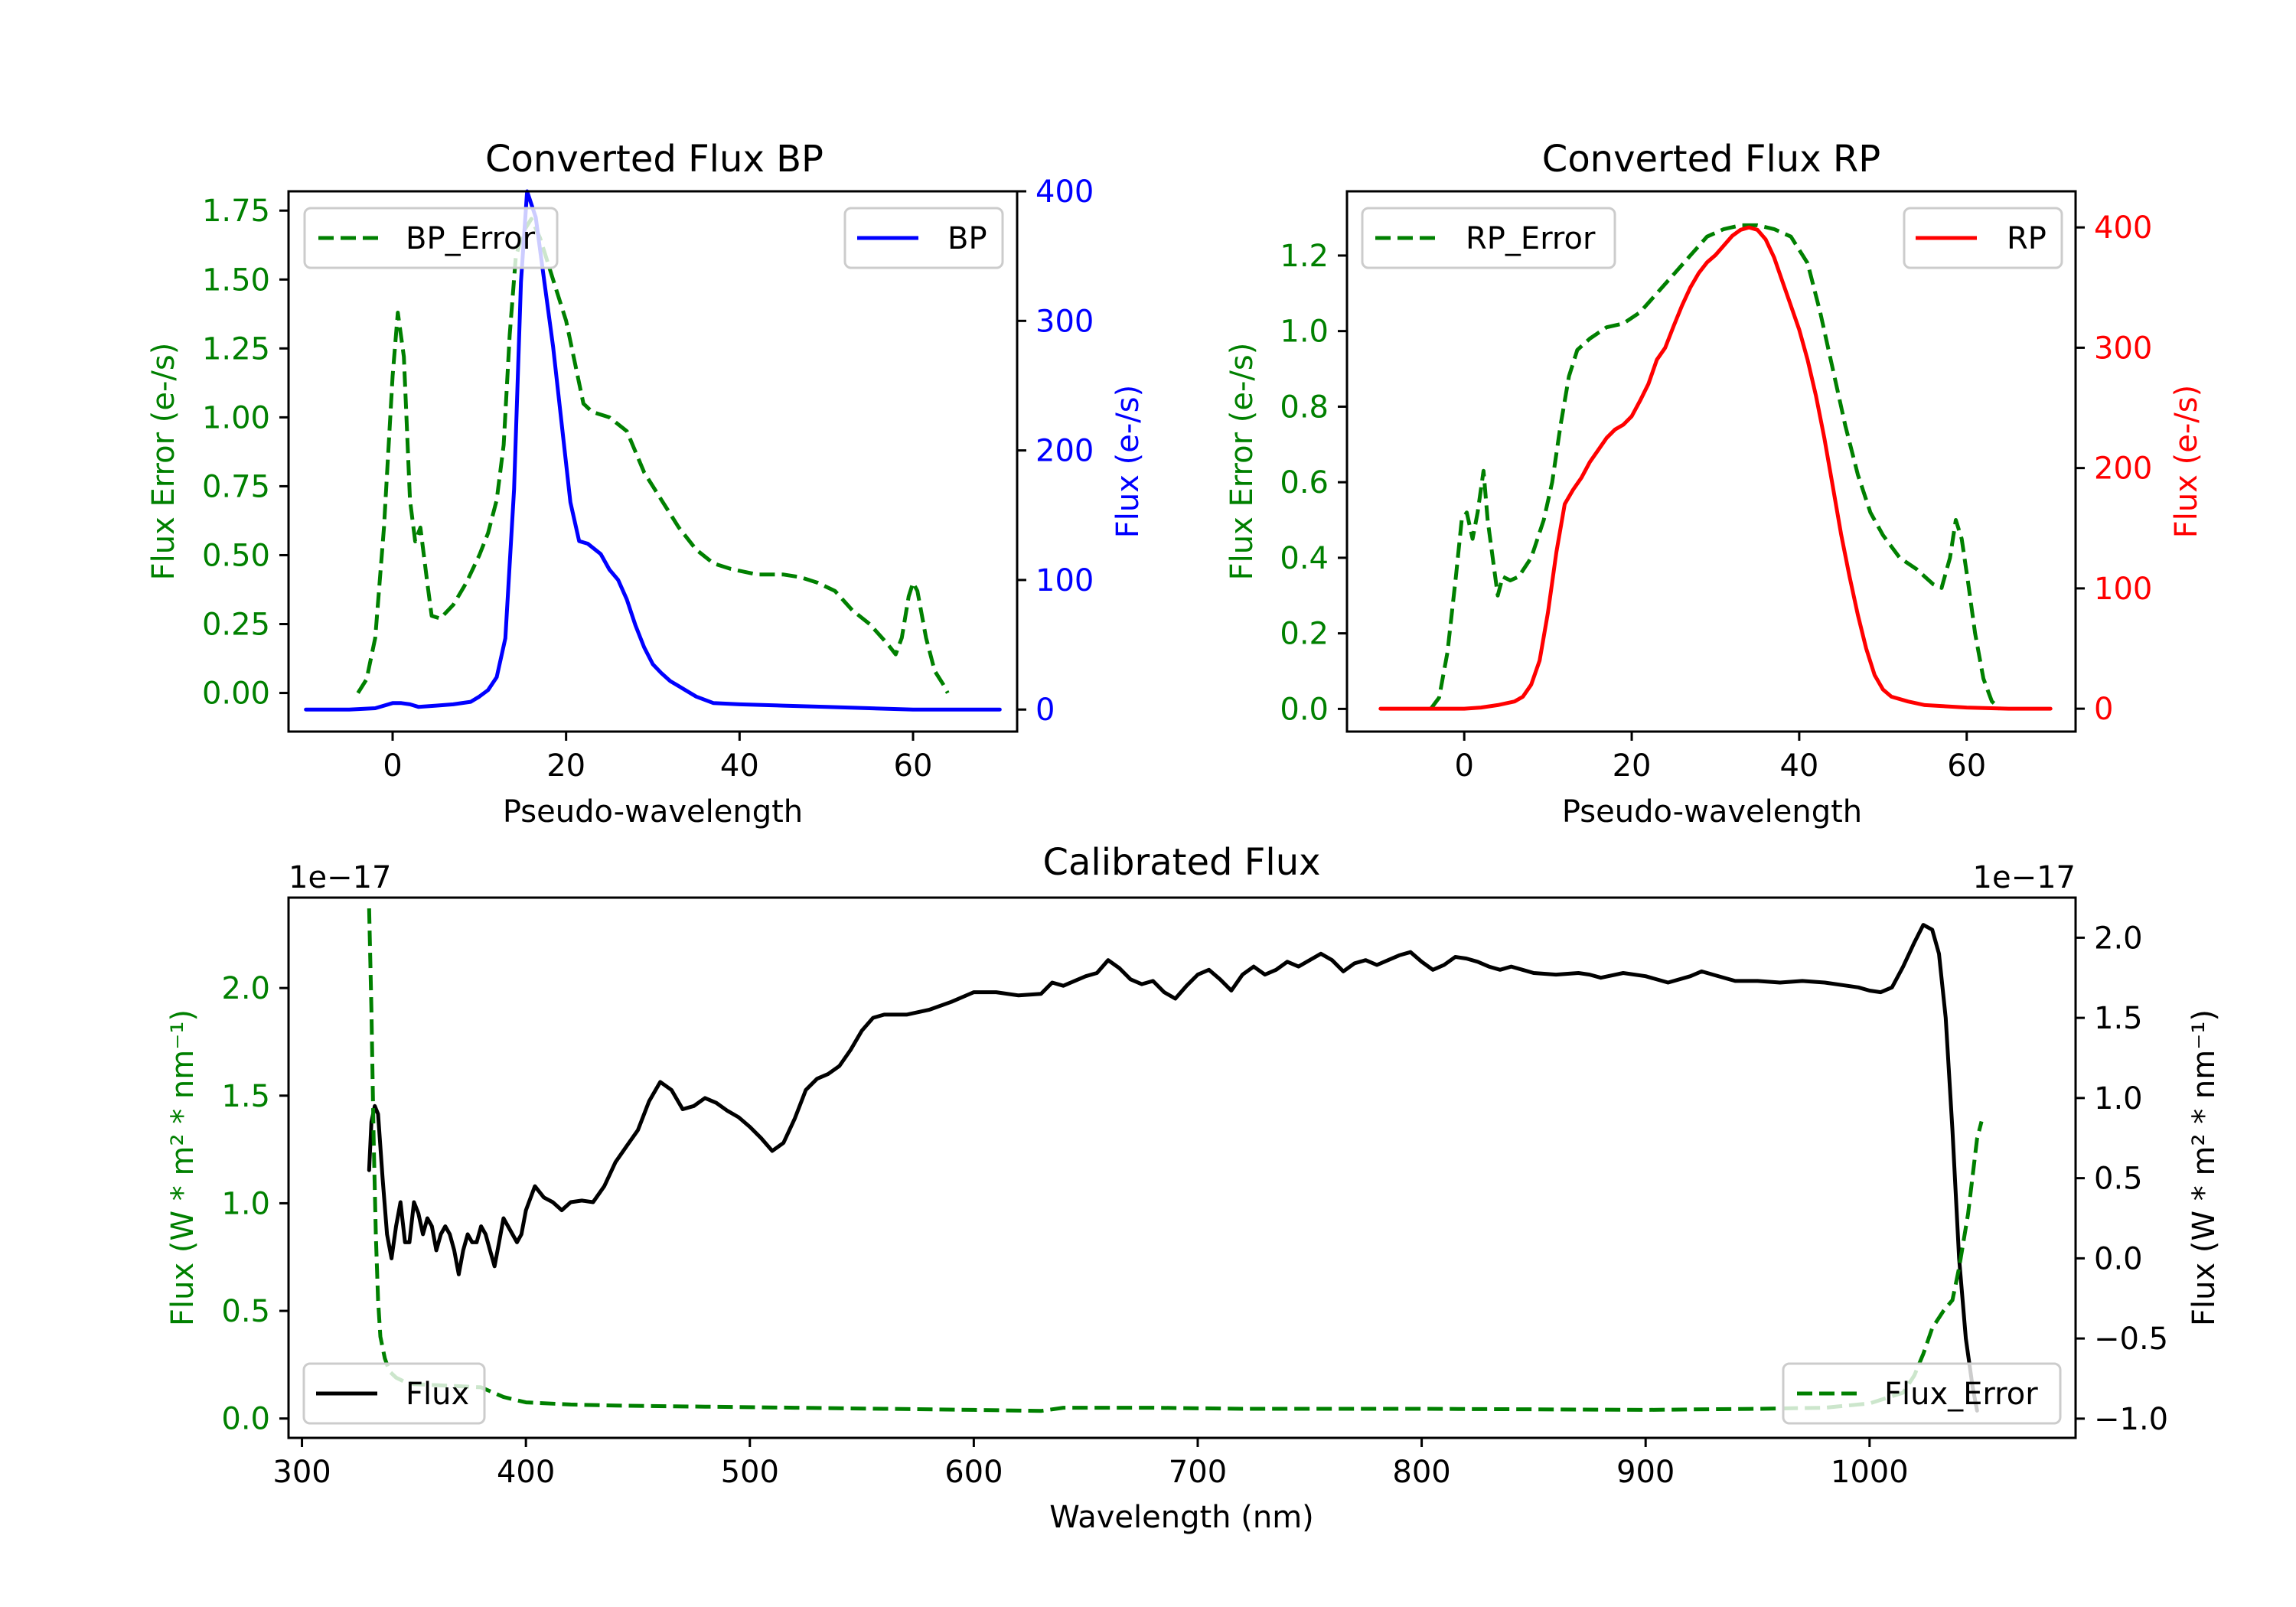  I want to click on bp-xtick-label: 60, so click(913, 766).